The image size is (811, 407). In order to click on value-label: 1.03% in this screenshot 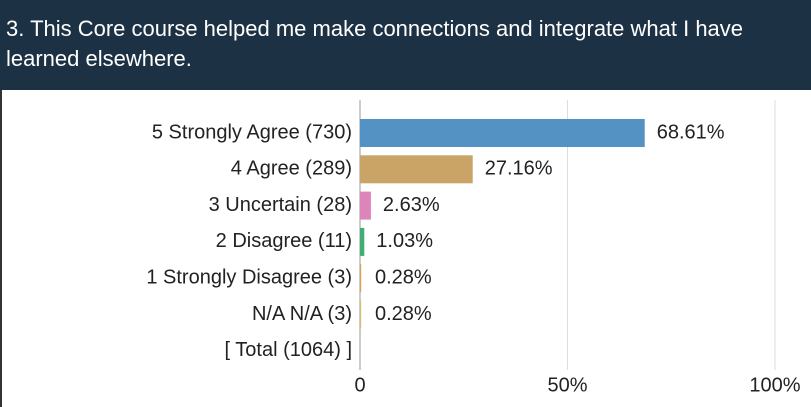, I will do `click(404, 241)`.